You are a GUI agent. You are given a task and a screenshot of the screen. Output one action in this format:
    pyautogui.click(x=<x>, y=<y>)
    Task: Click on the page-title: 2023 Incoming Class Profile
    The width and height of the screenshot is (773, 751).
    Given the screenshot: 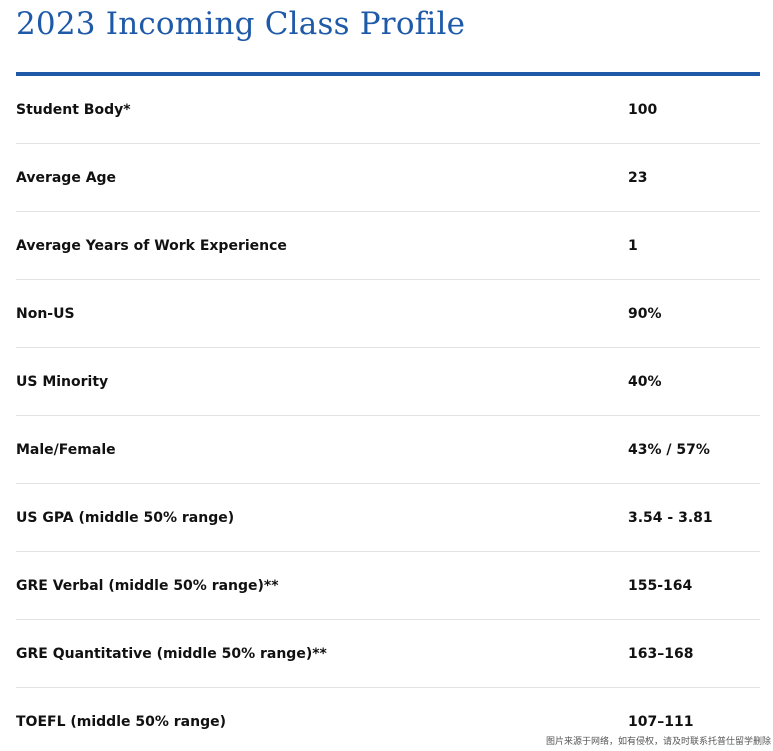 What is the action you would take?
    pyautogui.click(x=241, y=24)
    